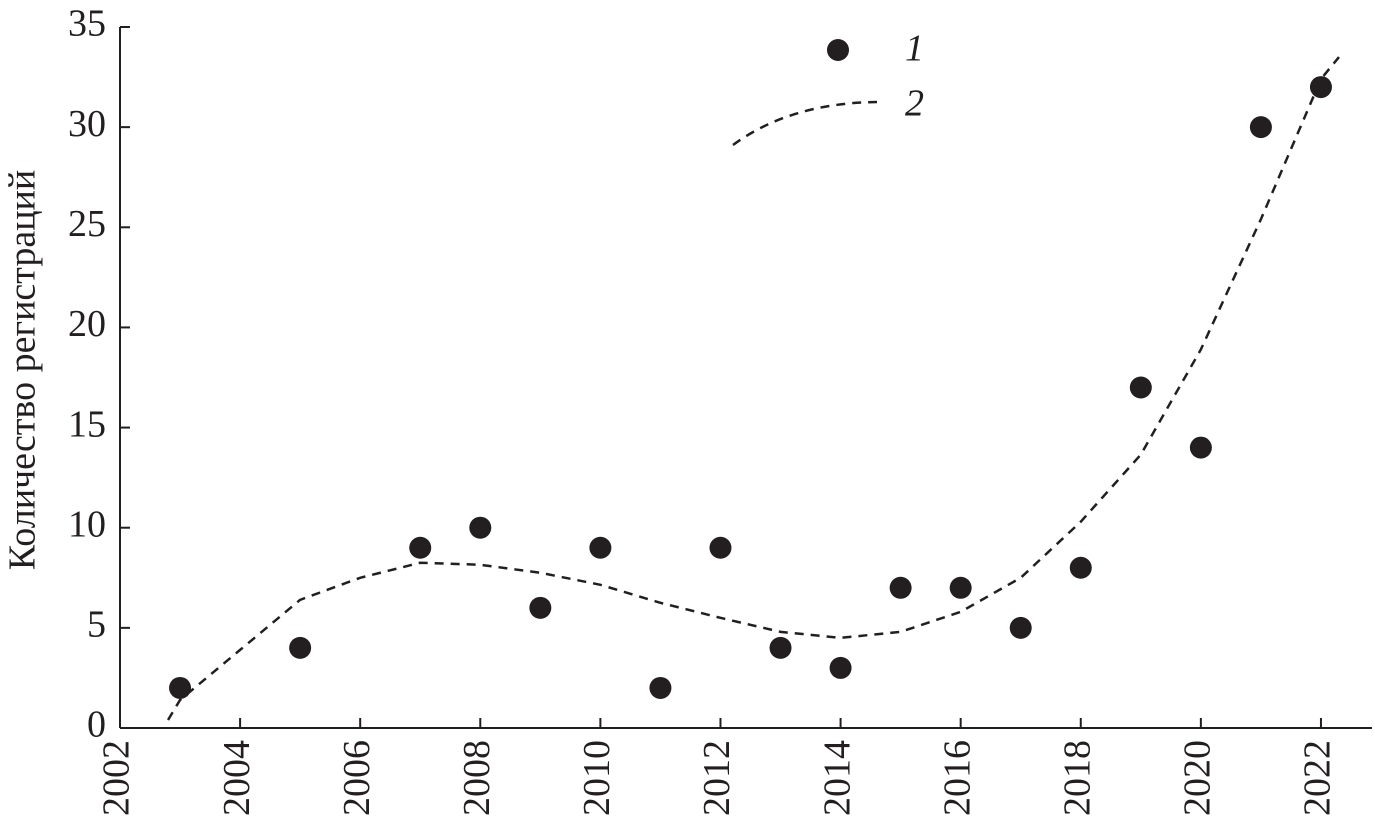 Image resolution: width=1375 pixels, height=830 pixels. Describe the element at coordinates (914, 49) in the screenshot. I see `legend-label: 1` at that location.